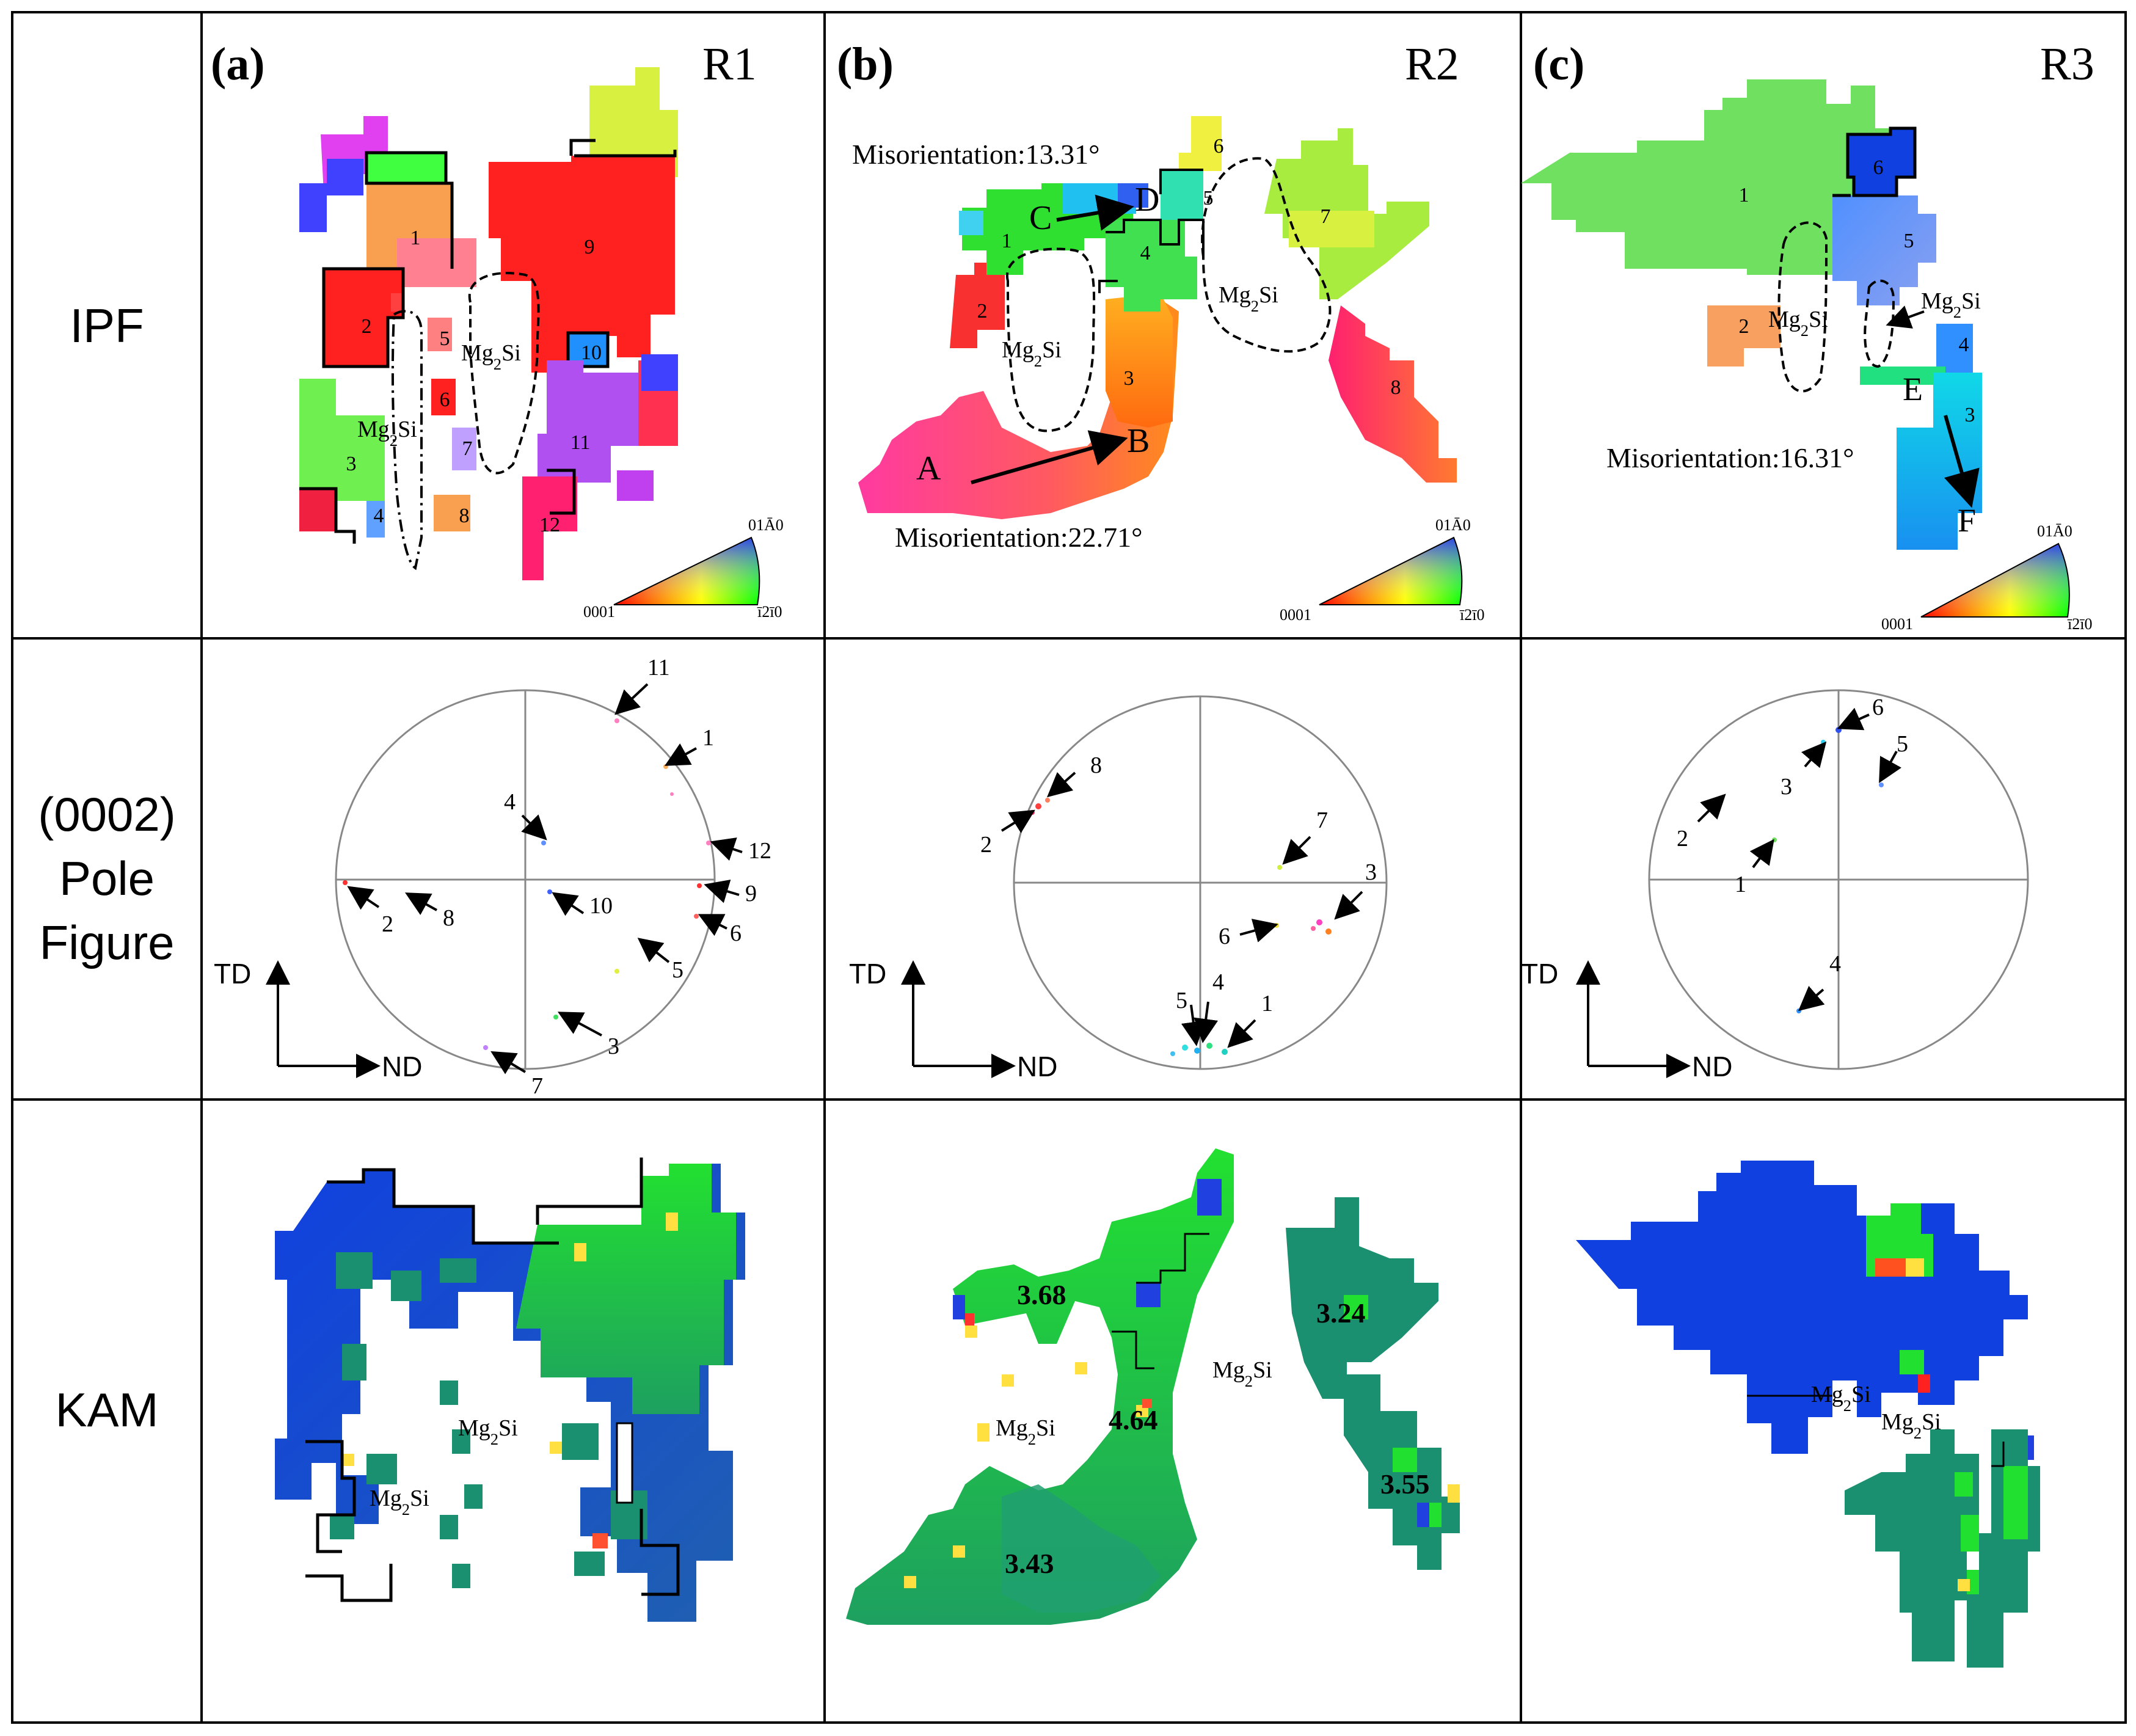 The height and width of the screenshot is (1736, 2136). I want to click on pole-a-4: 4, so click(510, 802).